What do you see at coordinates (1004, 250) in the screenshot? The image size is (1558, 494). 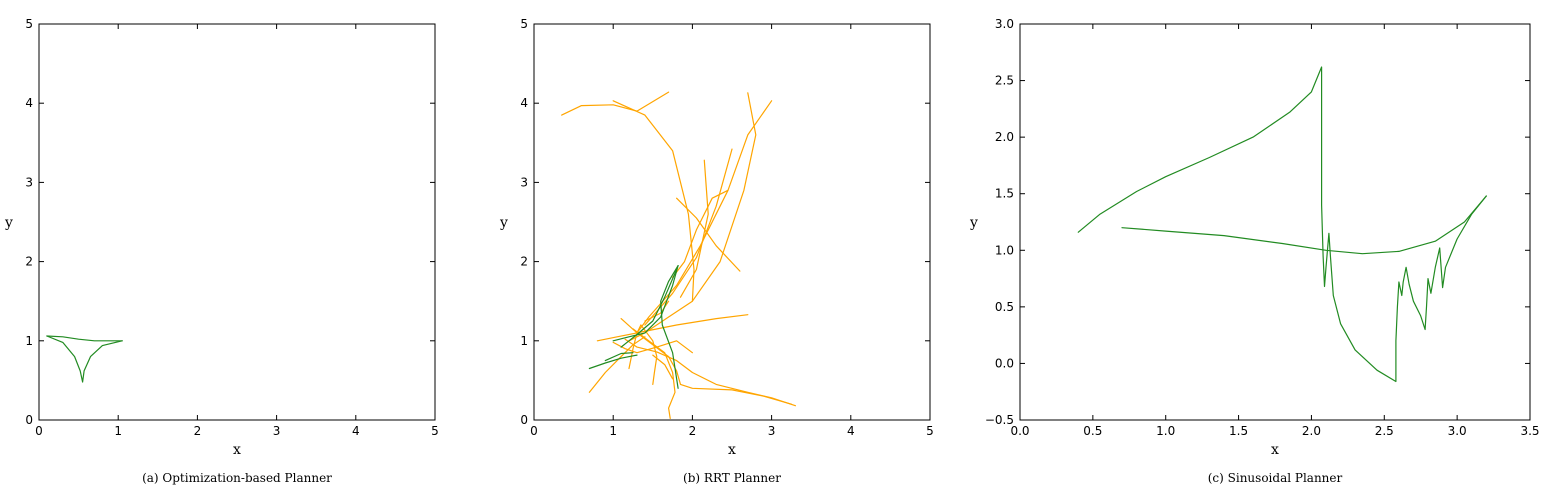 I see `y-tick-label: 1.0` at bounding box center [1004, 250].